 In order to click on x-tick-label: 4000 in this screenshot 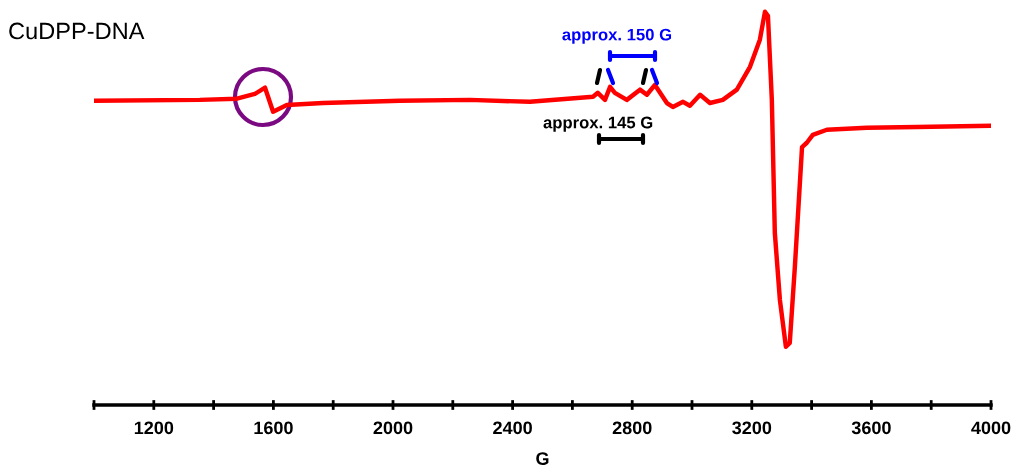, I will do `click(991, 428)`.